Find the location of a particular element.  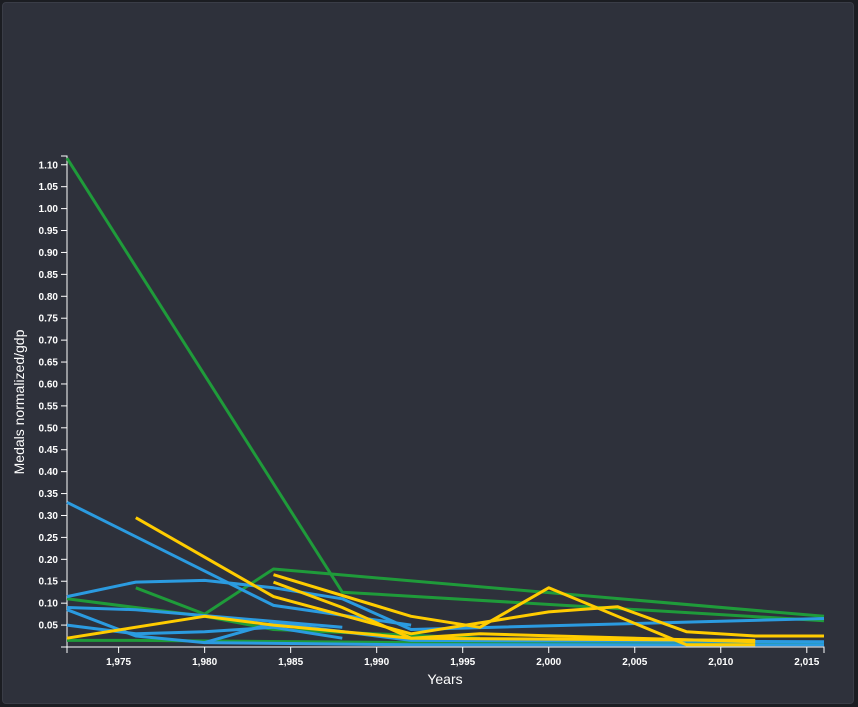

x-tick-label: 2,005 is located at coordinates (634, 662).